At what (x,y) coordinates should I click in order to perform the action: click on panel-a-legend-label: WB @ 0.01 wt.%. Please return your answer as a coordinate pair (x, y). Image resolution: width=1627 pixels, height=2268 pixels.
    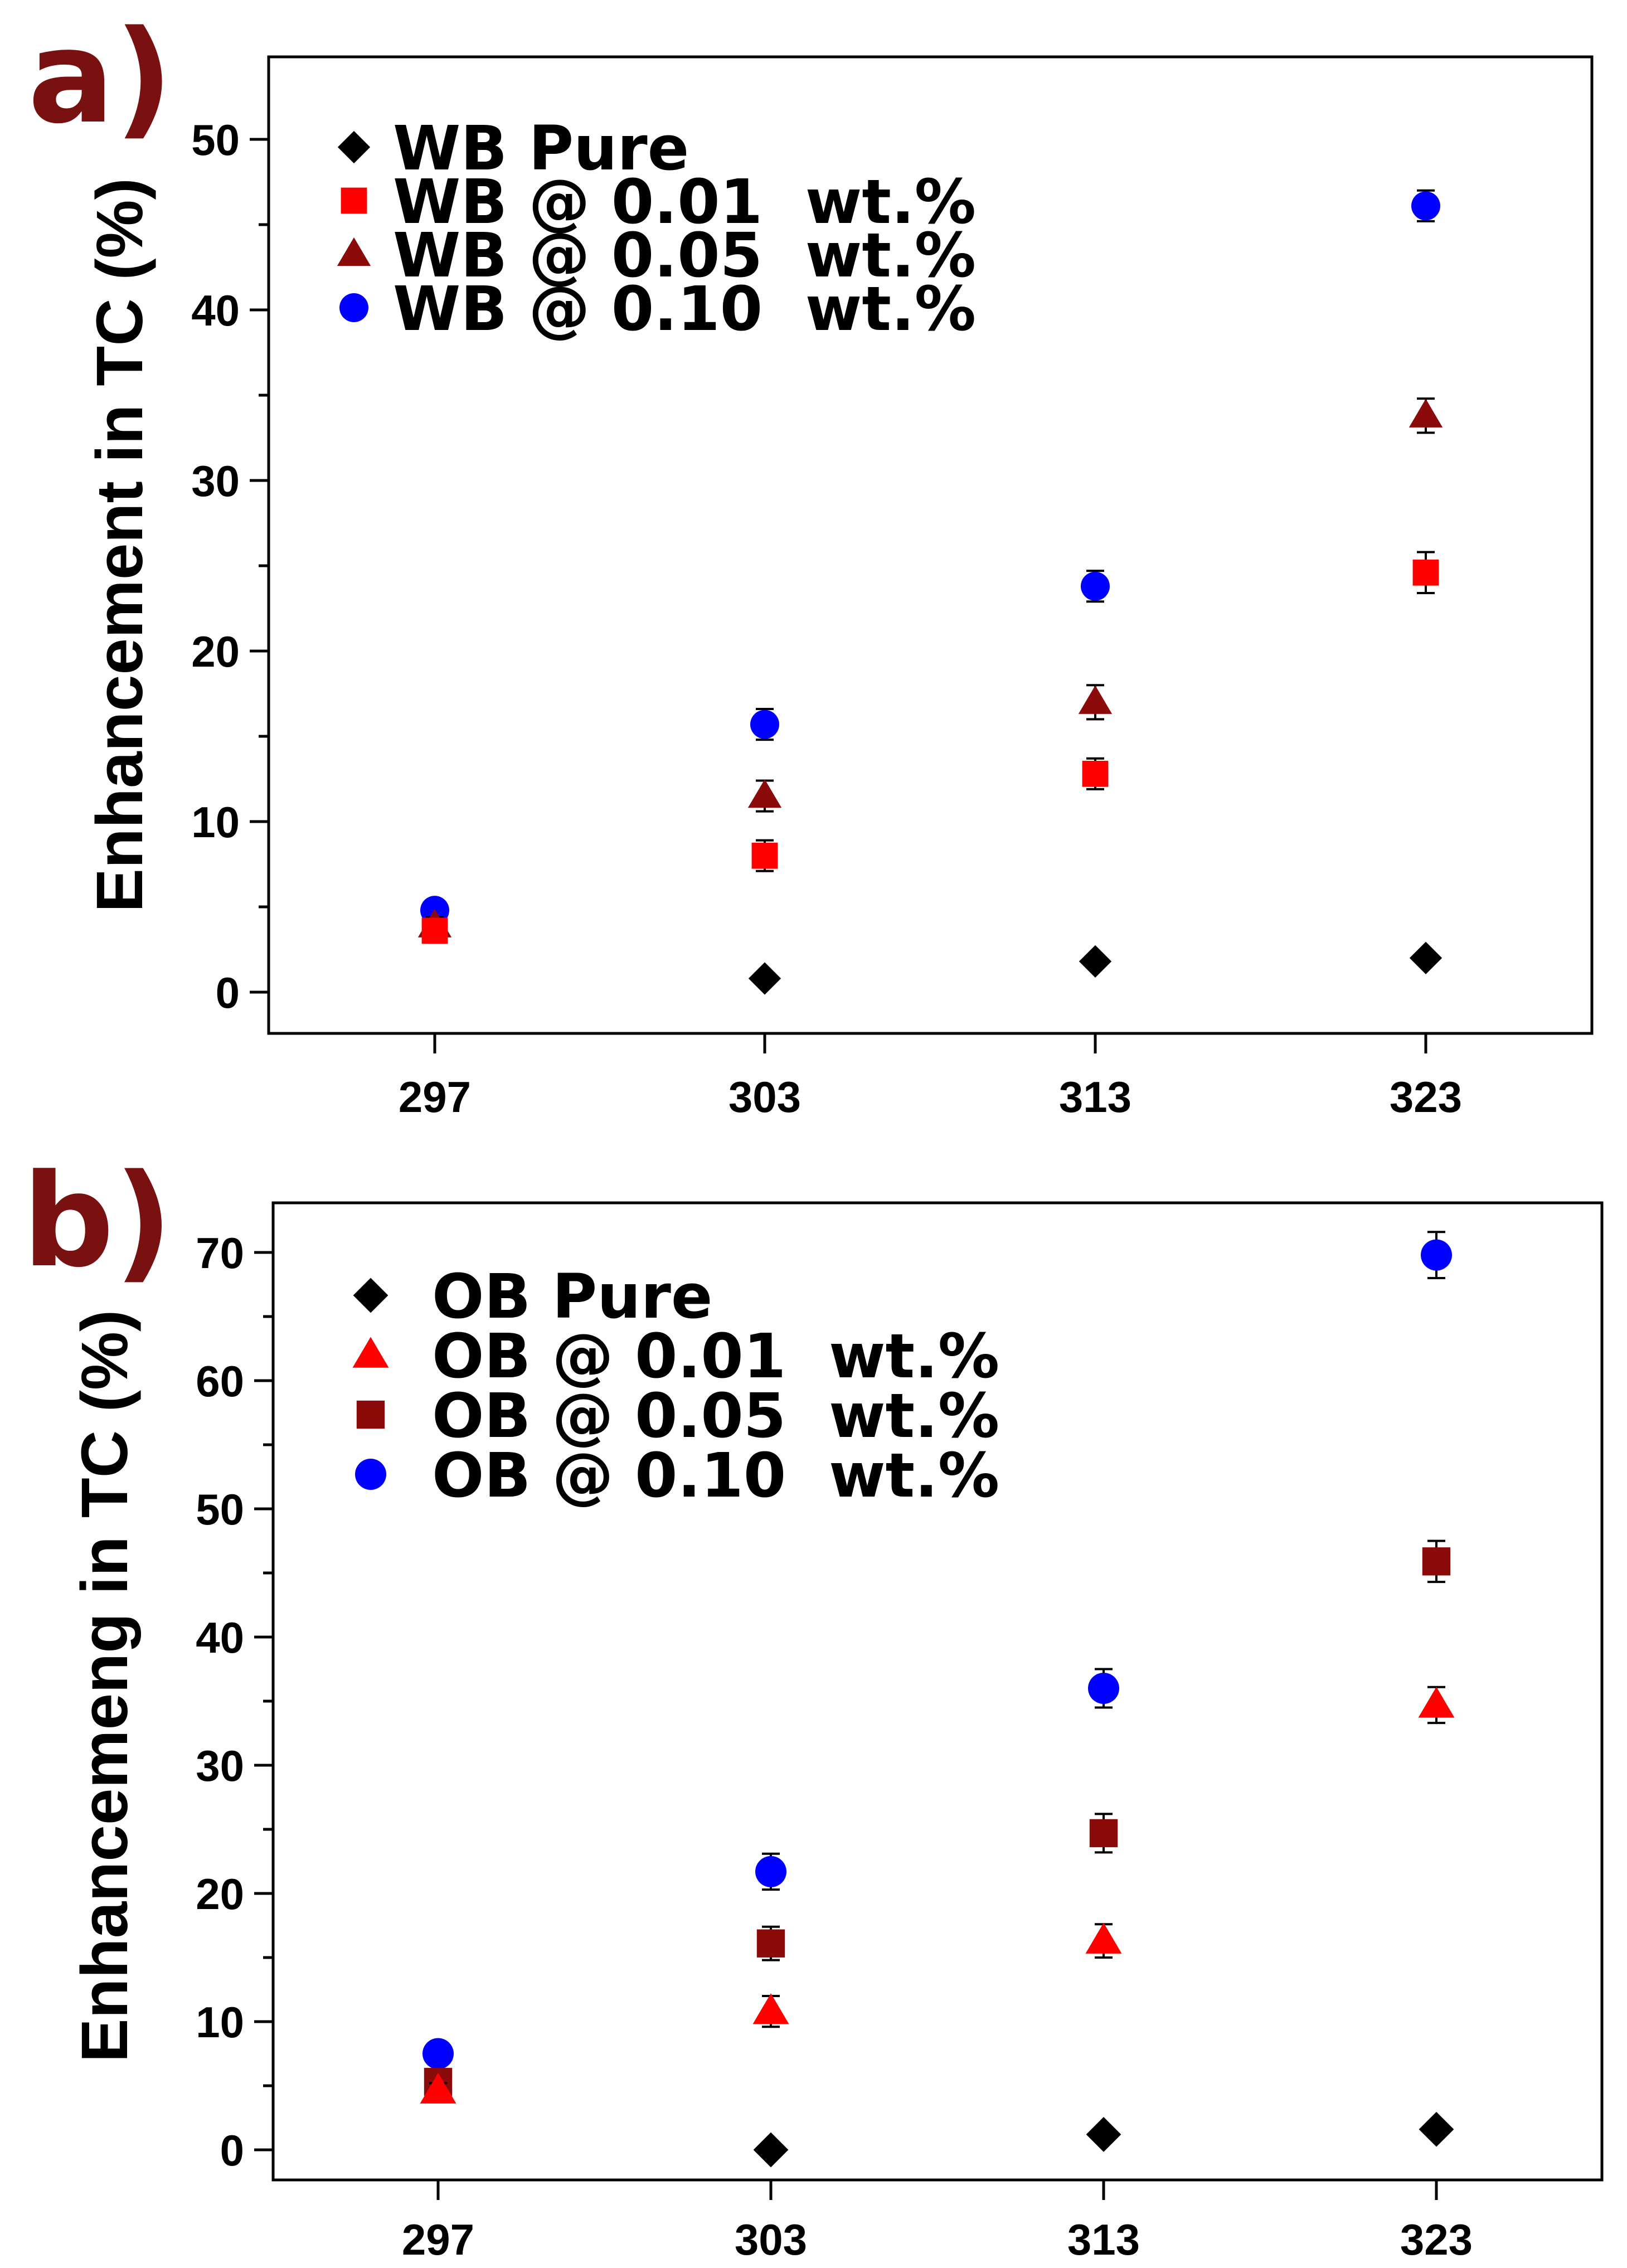
    Looking at the image, I should click on (685, 202).